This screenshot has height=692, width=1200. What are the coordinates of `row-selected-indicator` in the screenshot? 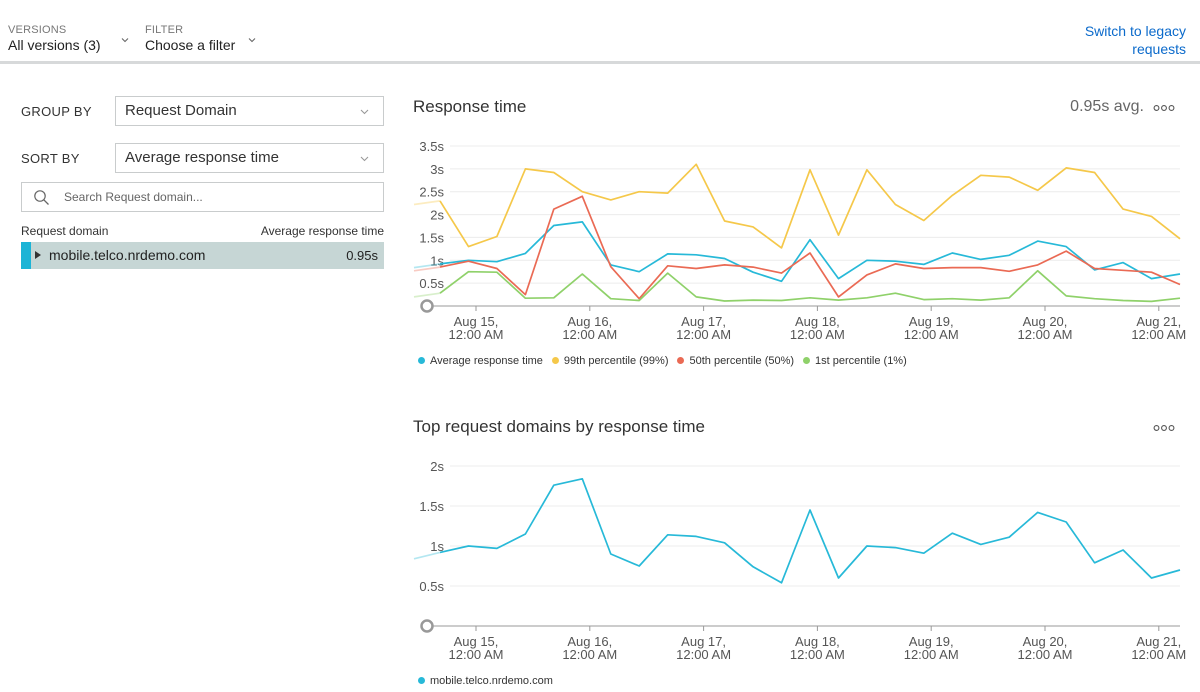 It's located at (26, 255).